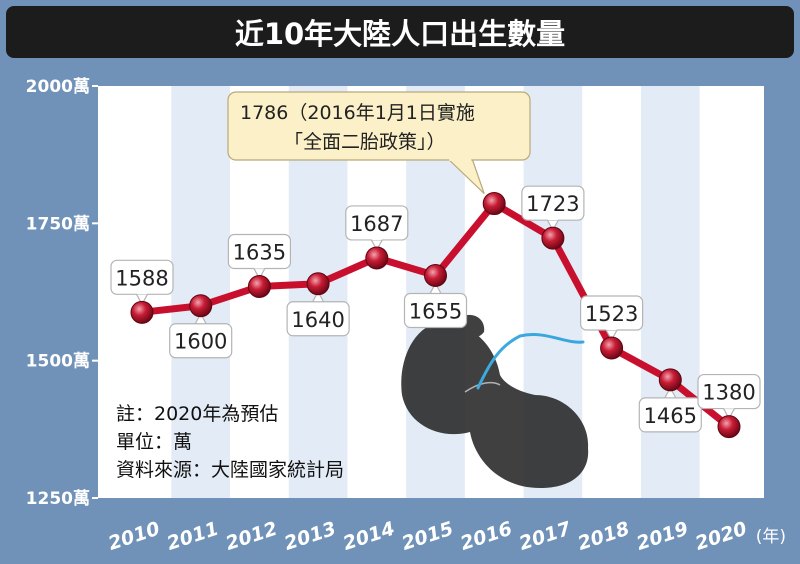 The image size is (800, 564). What do you see at coordinates (495, 404) in the screenshot?
I see `fetus-body` at bounding box center [495, 404].